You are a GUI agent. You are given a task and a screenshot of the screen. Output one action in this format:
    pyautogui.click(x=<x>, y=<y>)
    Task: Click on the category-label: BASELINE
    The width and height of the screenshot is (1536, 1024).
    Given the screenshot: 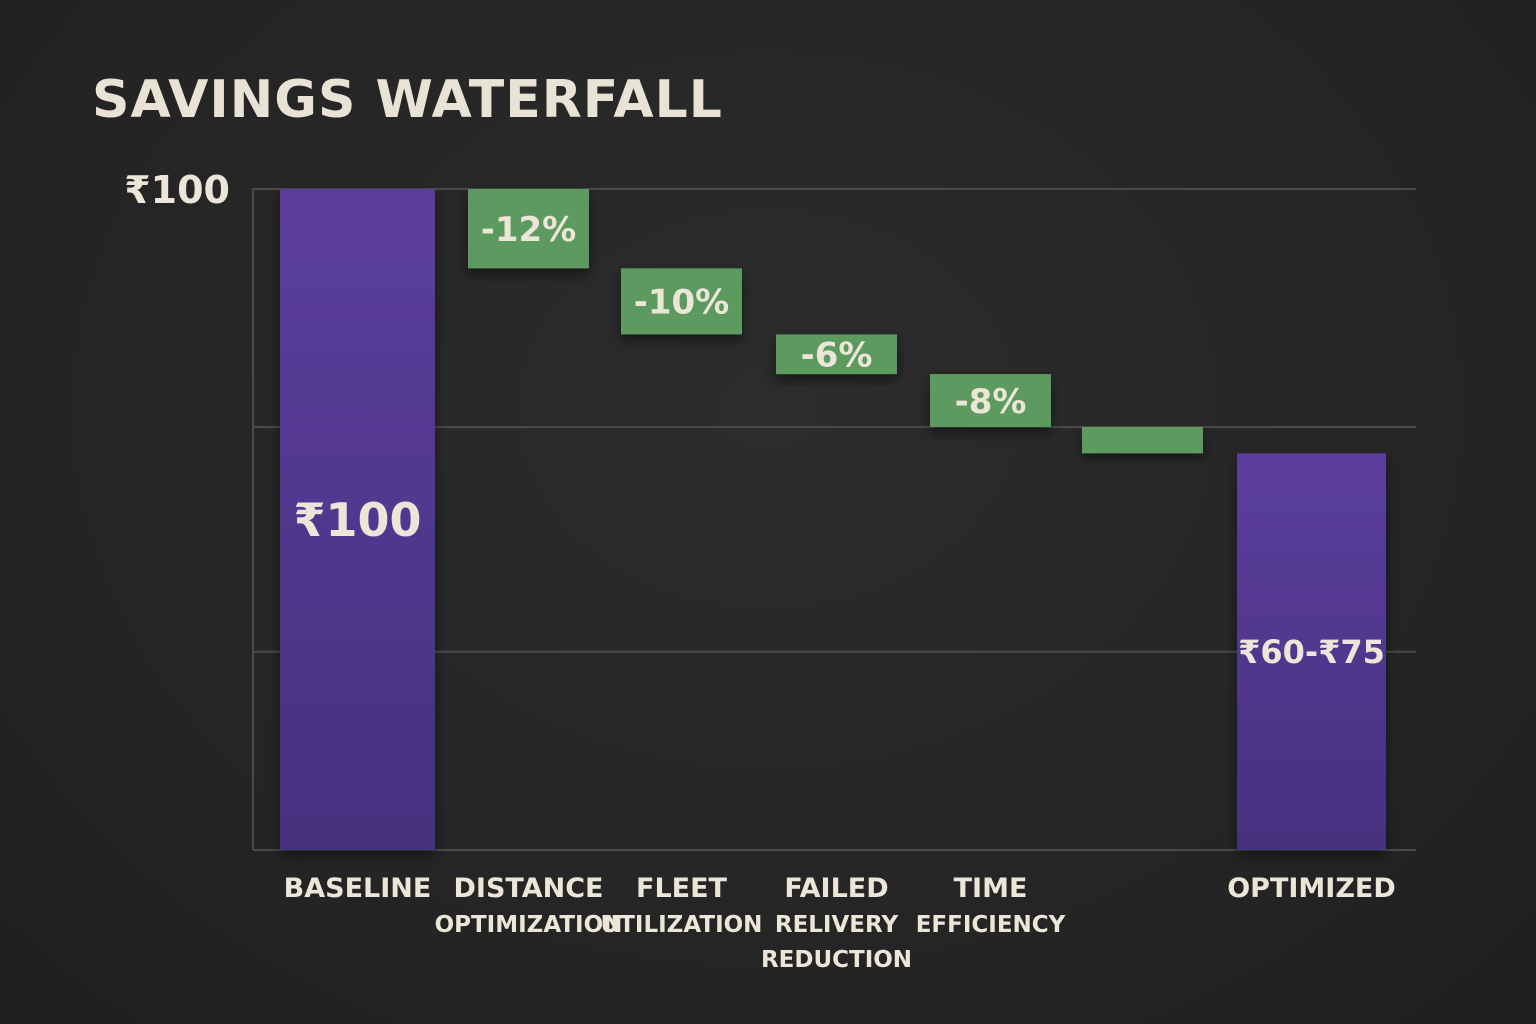 What is the action you would take?
    pyautogui.click(x=358, y=888)
    